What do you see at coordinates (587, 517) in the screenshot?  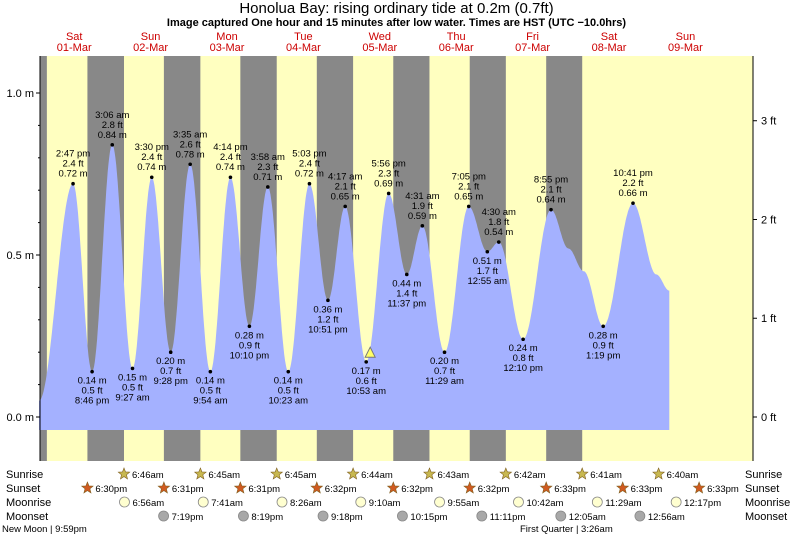 I see `moonset-time: 12:05am` at bounding box center [587, 517].